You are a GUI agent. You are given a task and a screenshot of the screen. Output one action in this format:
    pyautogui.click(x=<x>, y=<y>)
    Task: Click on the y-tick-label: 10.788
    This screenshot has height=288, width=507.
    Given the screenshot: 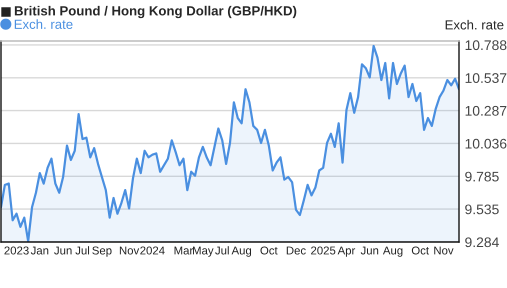 What is the action you would take?
    pyautogui.click(x=486, y=45)
    